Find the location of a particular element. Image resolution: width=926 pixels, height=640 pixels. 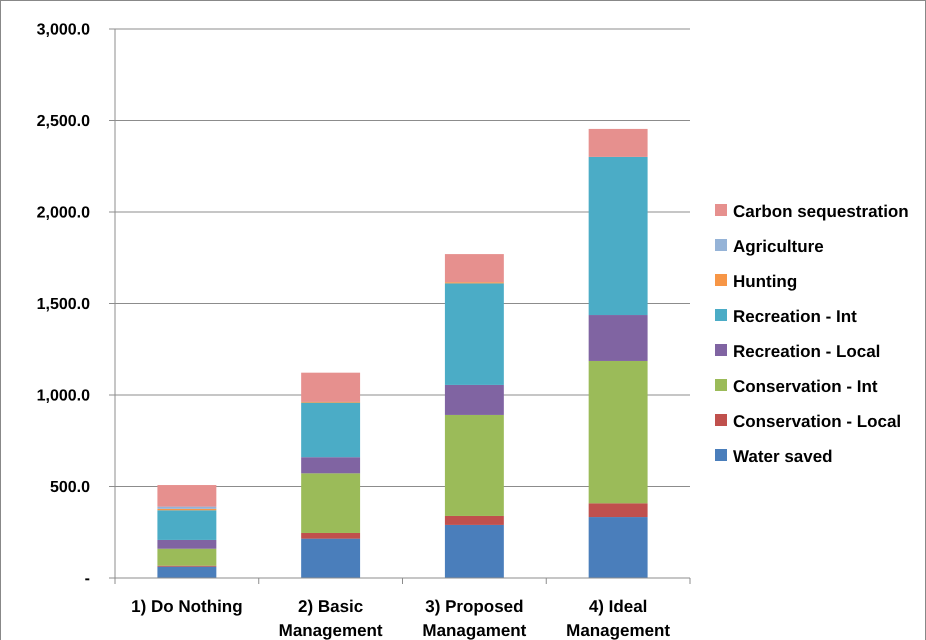

legend-label: Recreation - Int is located at coordinates (795, 316).